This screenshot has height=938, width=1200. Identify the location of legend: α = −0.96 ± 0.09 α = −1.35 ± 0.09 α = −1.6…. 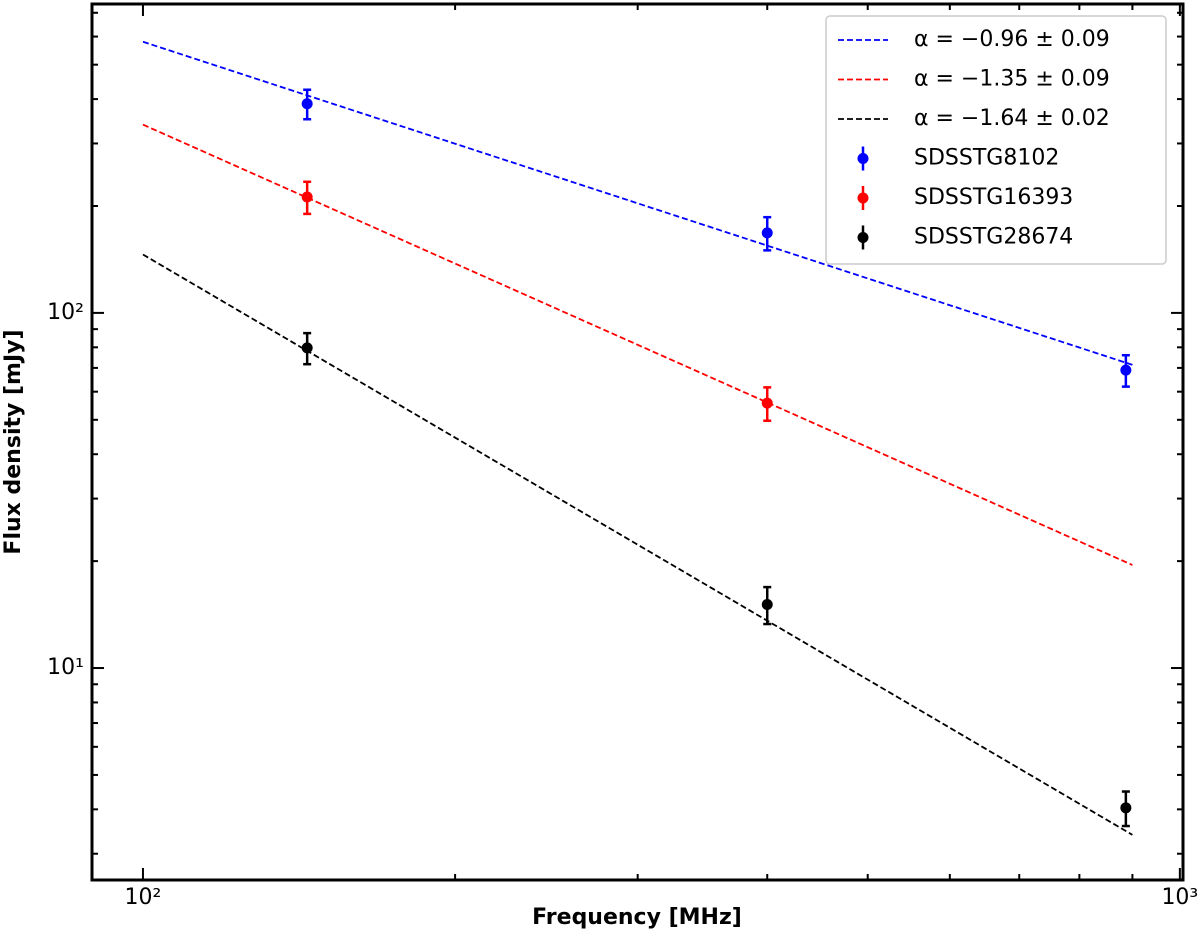
(996, 140).